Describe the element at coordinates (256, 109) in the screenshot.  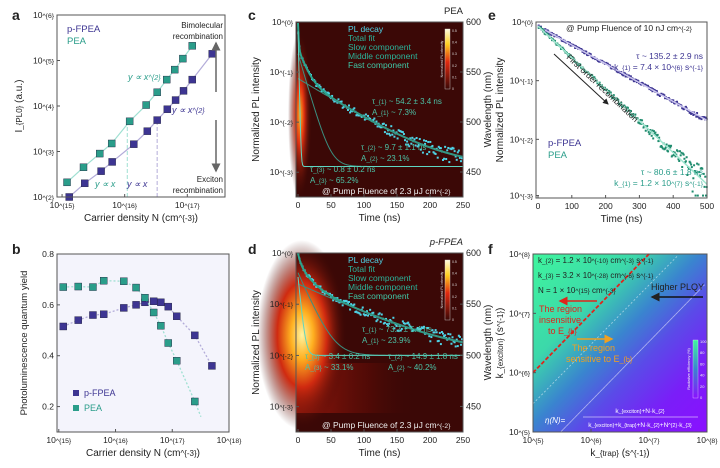
I see `y-axis-label: Normalized PL intensity` at that location.